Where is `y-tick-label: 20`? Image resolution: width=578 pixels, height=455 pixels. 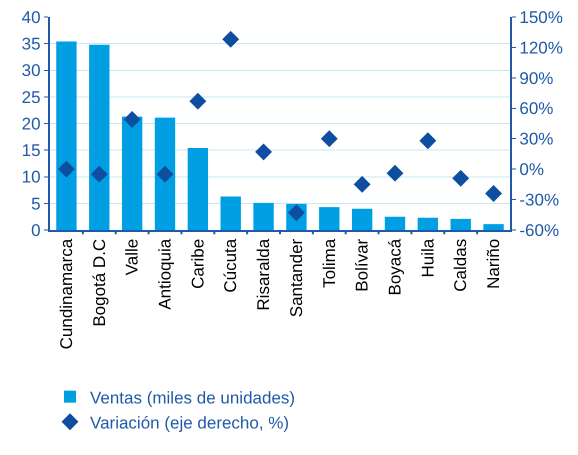
y-tick-label: 20 is located at coordinates (31, 124).